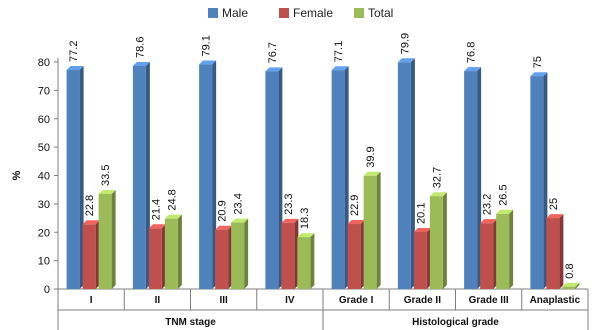 This screenshot has width=600, height=330. What do you see at coordinates (359, 13) in the screenshot?
I see `legend-swatch-total` at bounding box center [359, 13].